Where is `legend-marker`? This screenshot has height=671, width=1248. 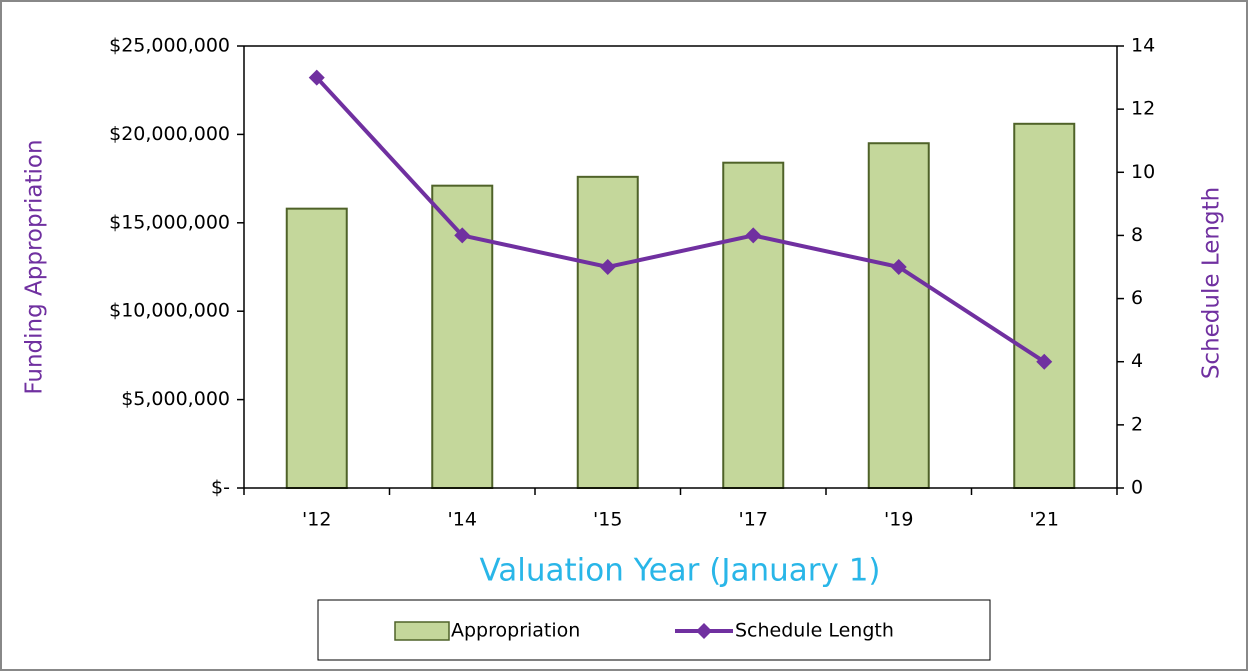 legend-marker is located at coordinates (704, 631).